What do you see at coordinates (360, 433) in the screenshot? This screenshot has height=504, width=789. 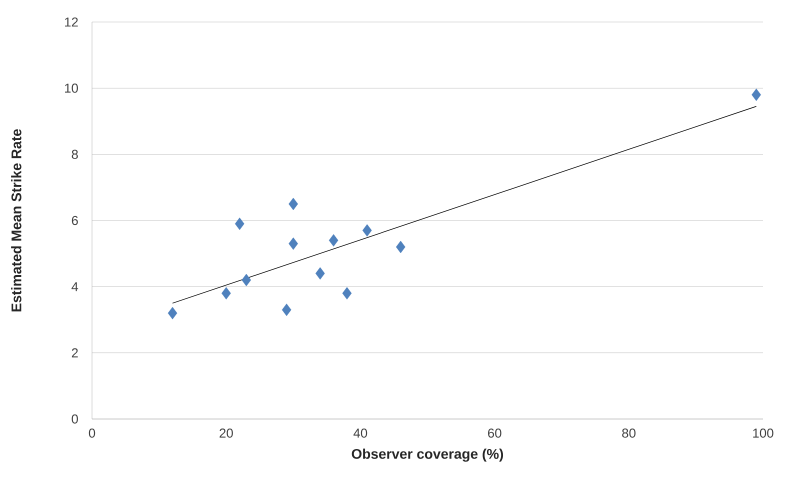 I see `x-tick-label: 40` at bounding box center [360, 433].